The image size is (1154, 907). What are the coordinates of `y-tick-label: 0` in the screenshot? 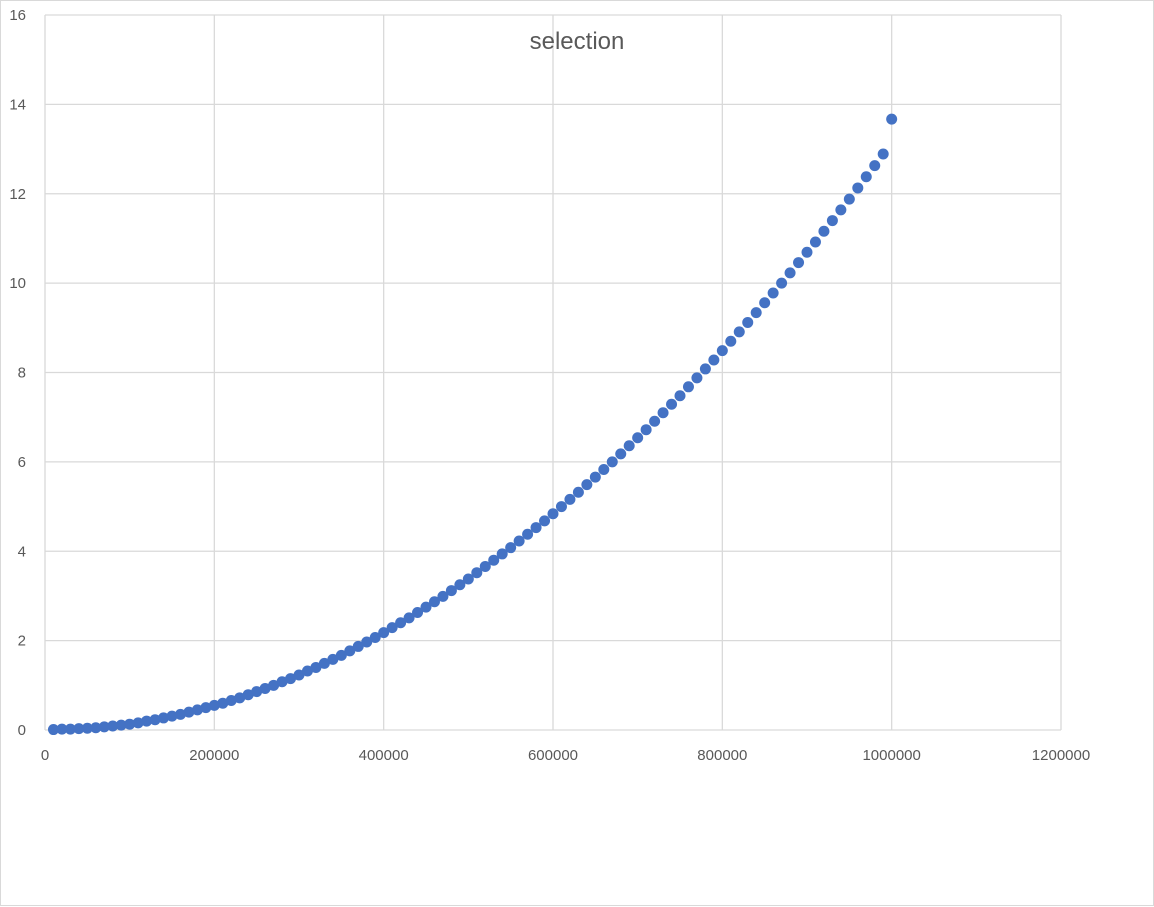 It's located at (22, 730).